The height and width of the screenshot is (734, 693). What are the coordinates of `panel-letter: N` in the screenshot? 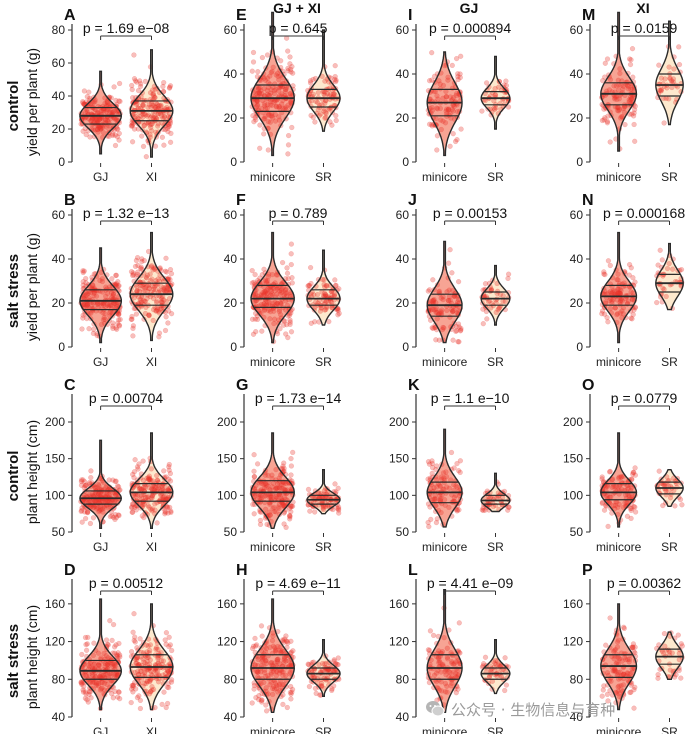 It's located at (588, 200).